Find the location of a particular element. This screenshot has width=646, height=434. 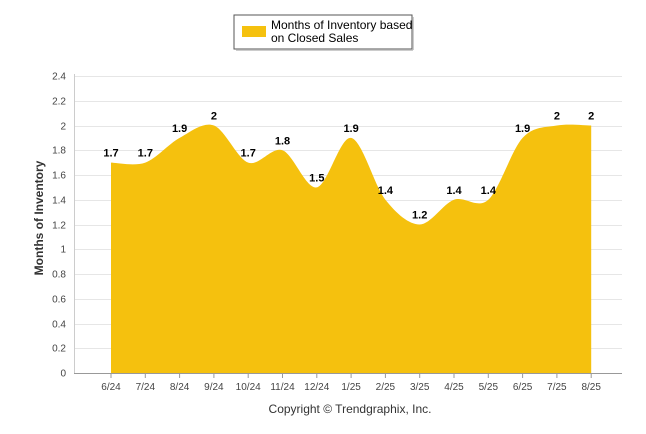

y-axis-title: Months of Inventory is located at coordinates (39, 217).